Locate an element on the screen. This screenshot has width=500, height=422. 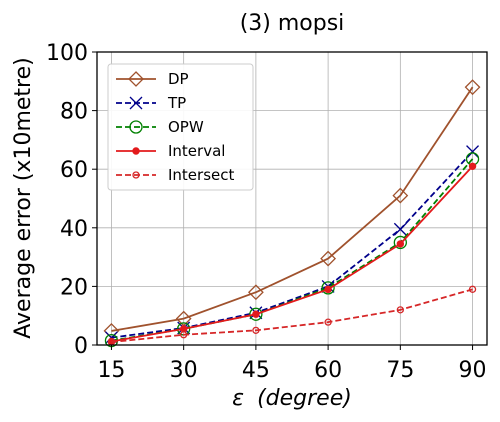
y-tick-label: 100 is located at coordinates (67, 53).